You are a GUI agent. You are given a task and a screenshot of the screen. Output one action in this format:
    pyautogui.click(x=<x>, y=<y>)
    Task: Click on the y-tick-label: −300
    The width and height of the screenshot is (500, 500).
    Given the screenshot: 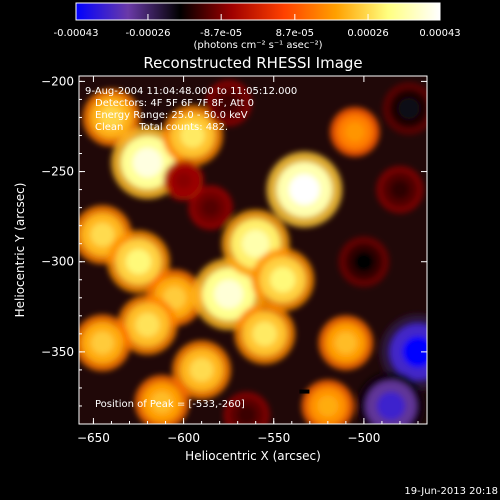 What is the action you would take?
    pyautogui.click(x=57, y=262)
    